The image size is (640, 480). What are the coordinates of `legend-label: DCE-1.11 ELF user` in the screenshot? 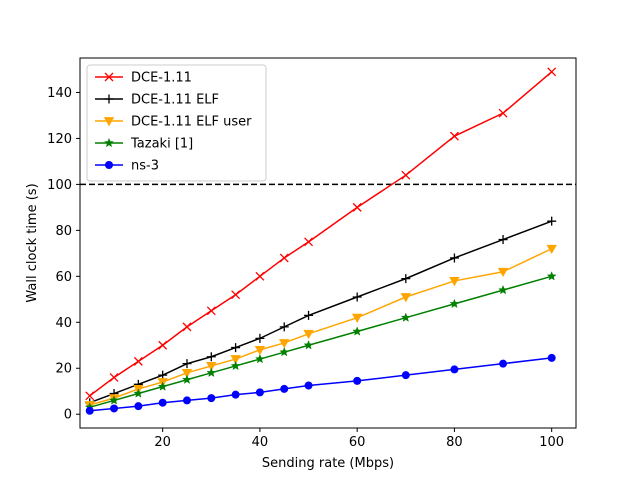 It's located at (191, 122).